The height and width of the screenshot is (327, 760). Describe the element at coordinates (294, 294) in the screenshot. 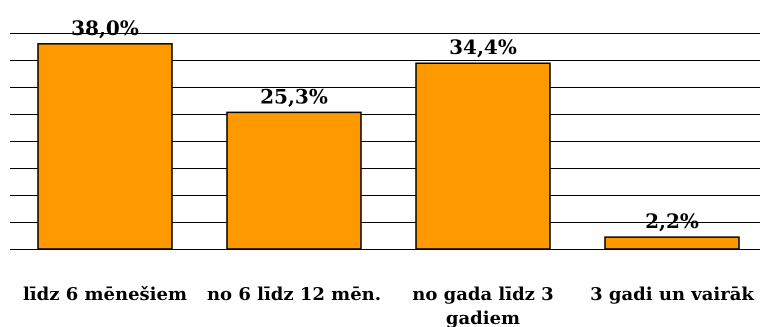

I see `category-label-2: no 6 līdz 12 mēn.` at that location.